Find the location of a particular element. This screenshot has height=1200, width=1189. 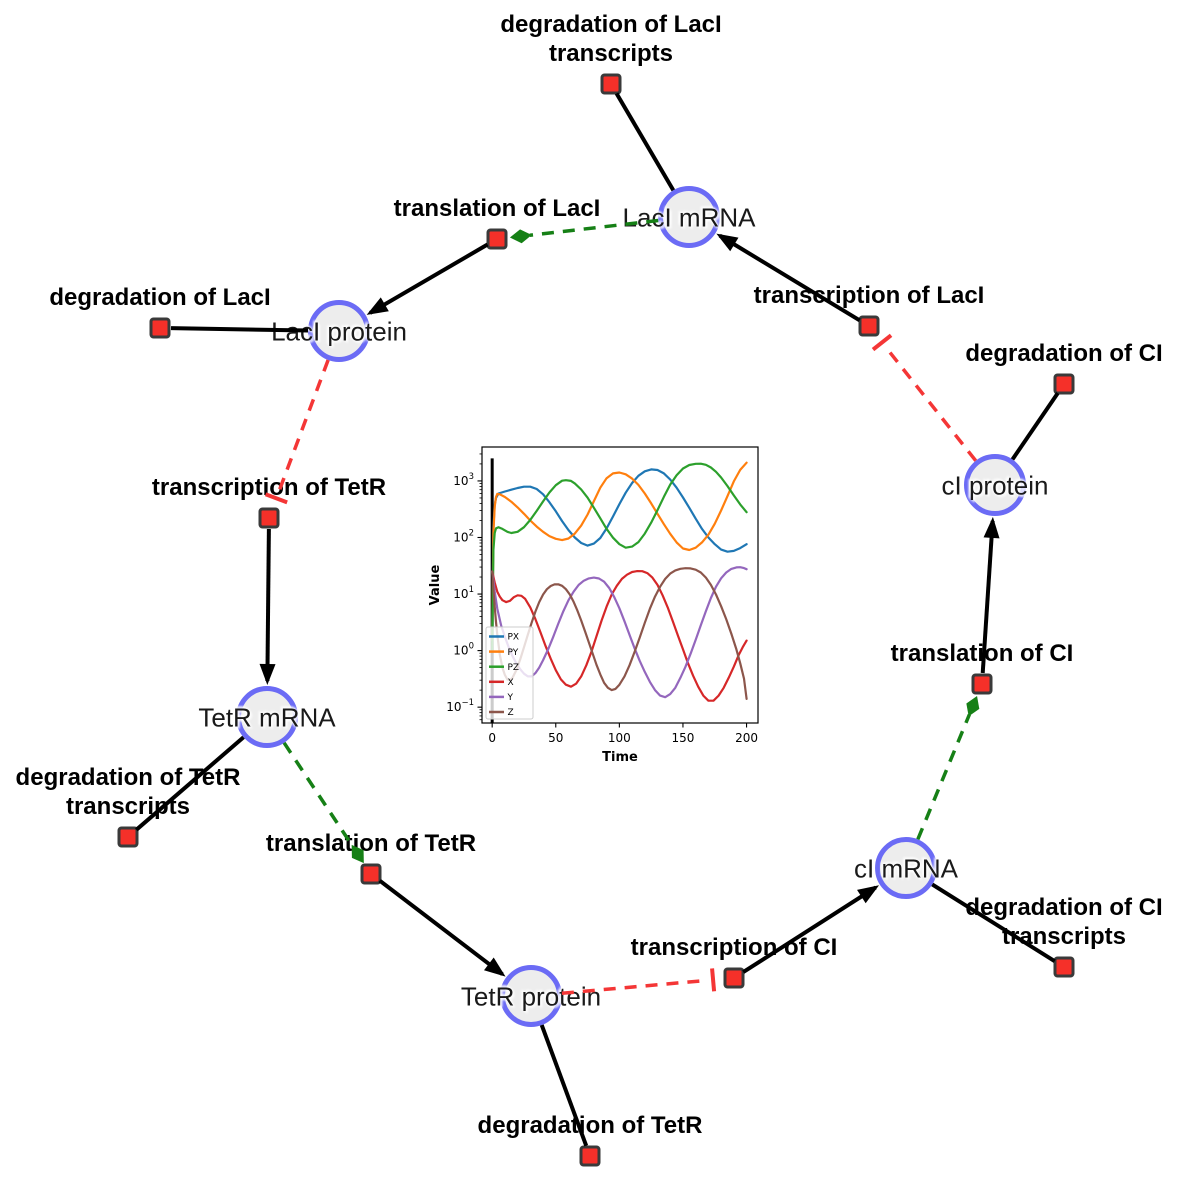

reaction-label-line: transcription of CI is located at coordinates (734, 947).